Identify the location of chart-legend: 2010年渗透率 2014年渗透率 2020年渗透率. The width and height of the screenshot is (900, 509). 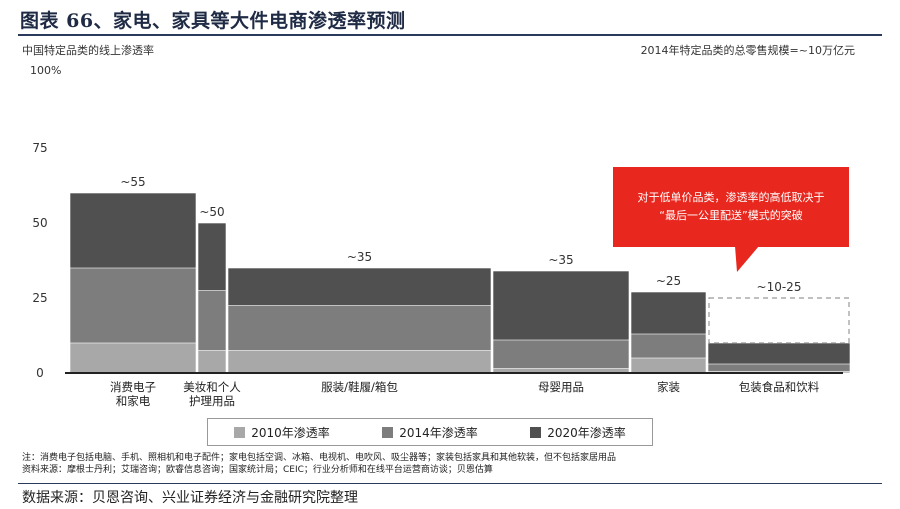
(430, 432).